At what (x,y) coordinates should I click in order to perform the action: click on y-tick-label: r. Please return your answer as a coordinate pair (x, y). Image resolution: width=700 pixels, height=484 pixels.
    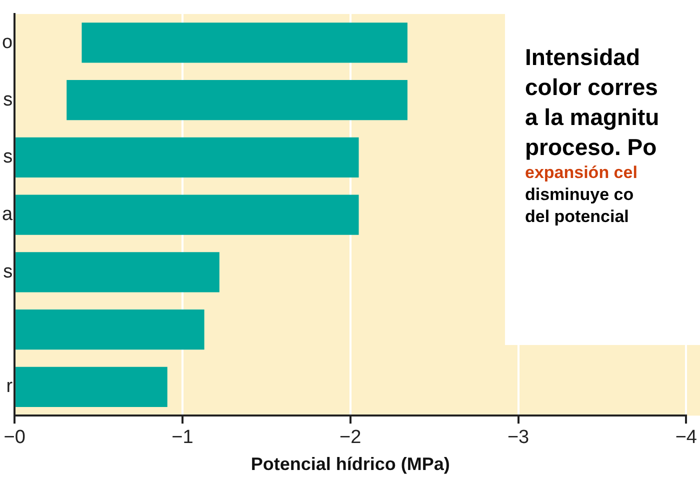
    Looking at the image, I should click on (10, 387).